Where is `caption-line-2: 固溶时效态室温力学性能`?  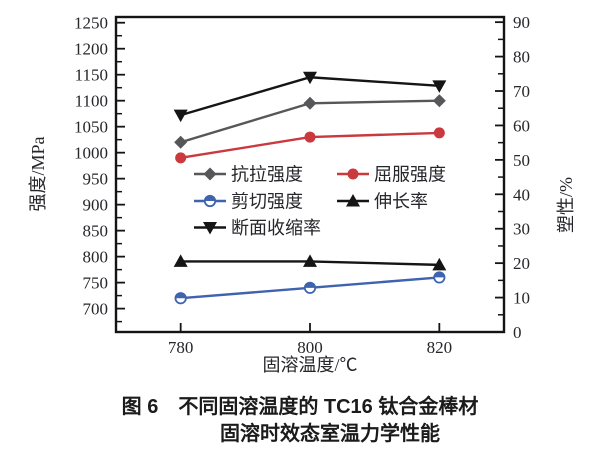 caption-line-2: 固溶时效态室温力学性能 is located at coordinates (330, 434).